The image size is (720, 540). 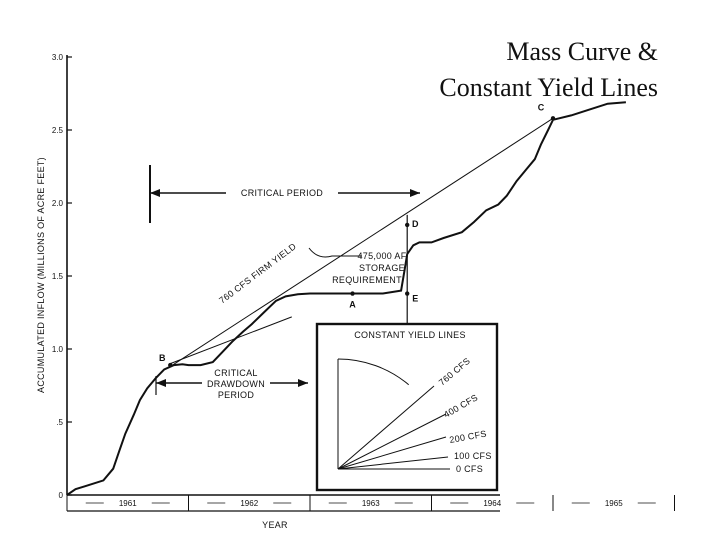 I want to click on drawdown-arrowhead-right, so click(x=303, y=383).